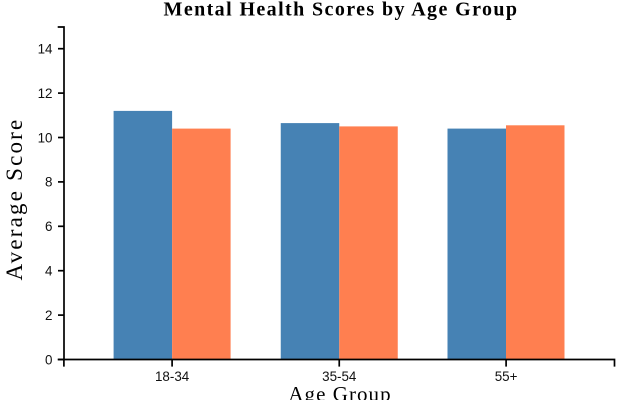 The height and width of the screenshot is (400, 640). What do you see at coordinates (49, 271) in the screenshot?
I see `svg-text: 4` at bounding box center [49, 271].